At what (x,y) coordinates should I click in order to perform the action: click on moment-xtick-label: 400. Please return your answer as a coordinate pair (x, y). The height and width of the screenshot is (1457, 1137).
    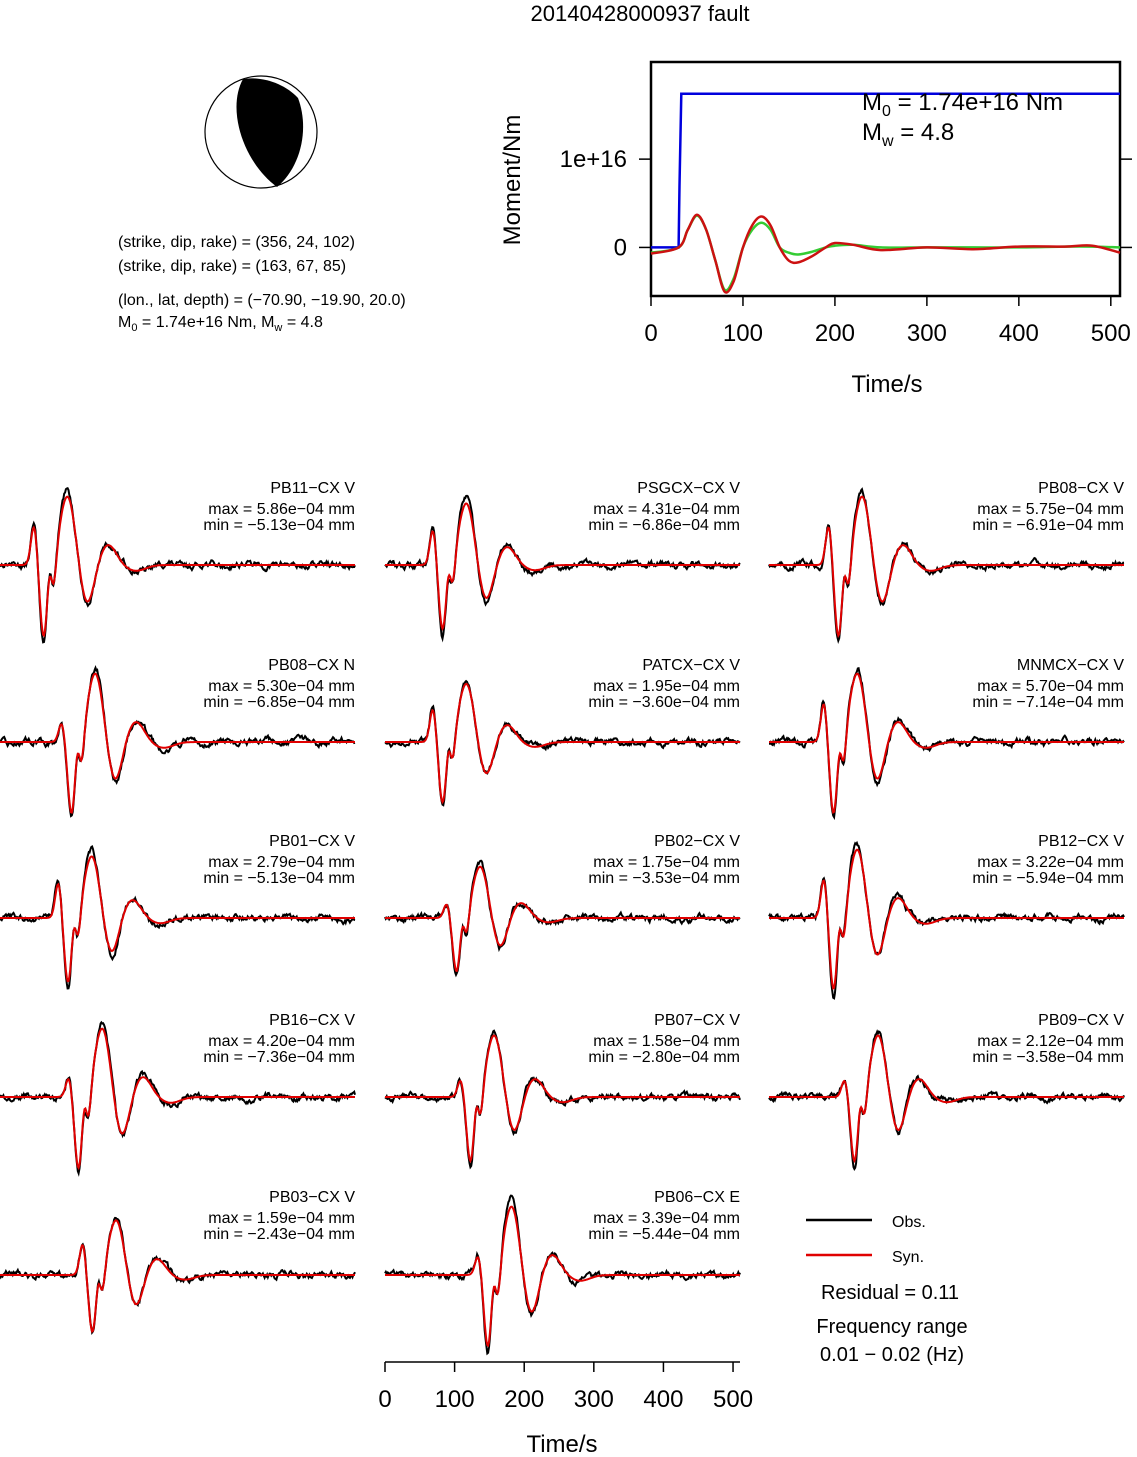
    Looking at the image, I should click on (1019, 333).